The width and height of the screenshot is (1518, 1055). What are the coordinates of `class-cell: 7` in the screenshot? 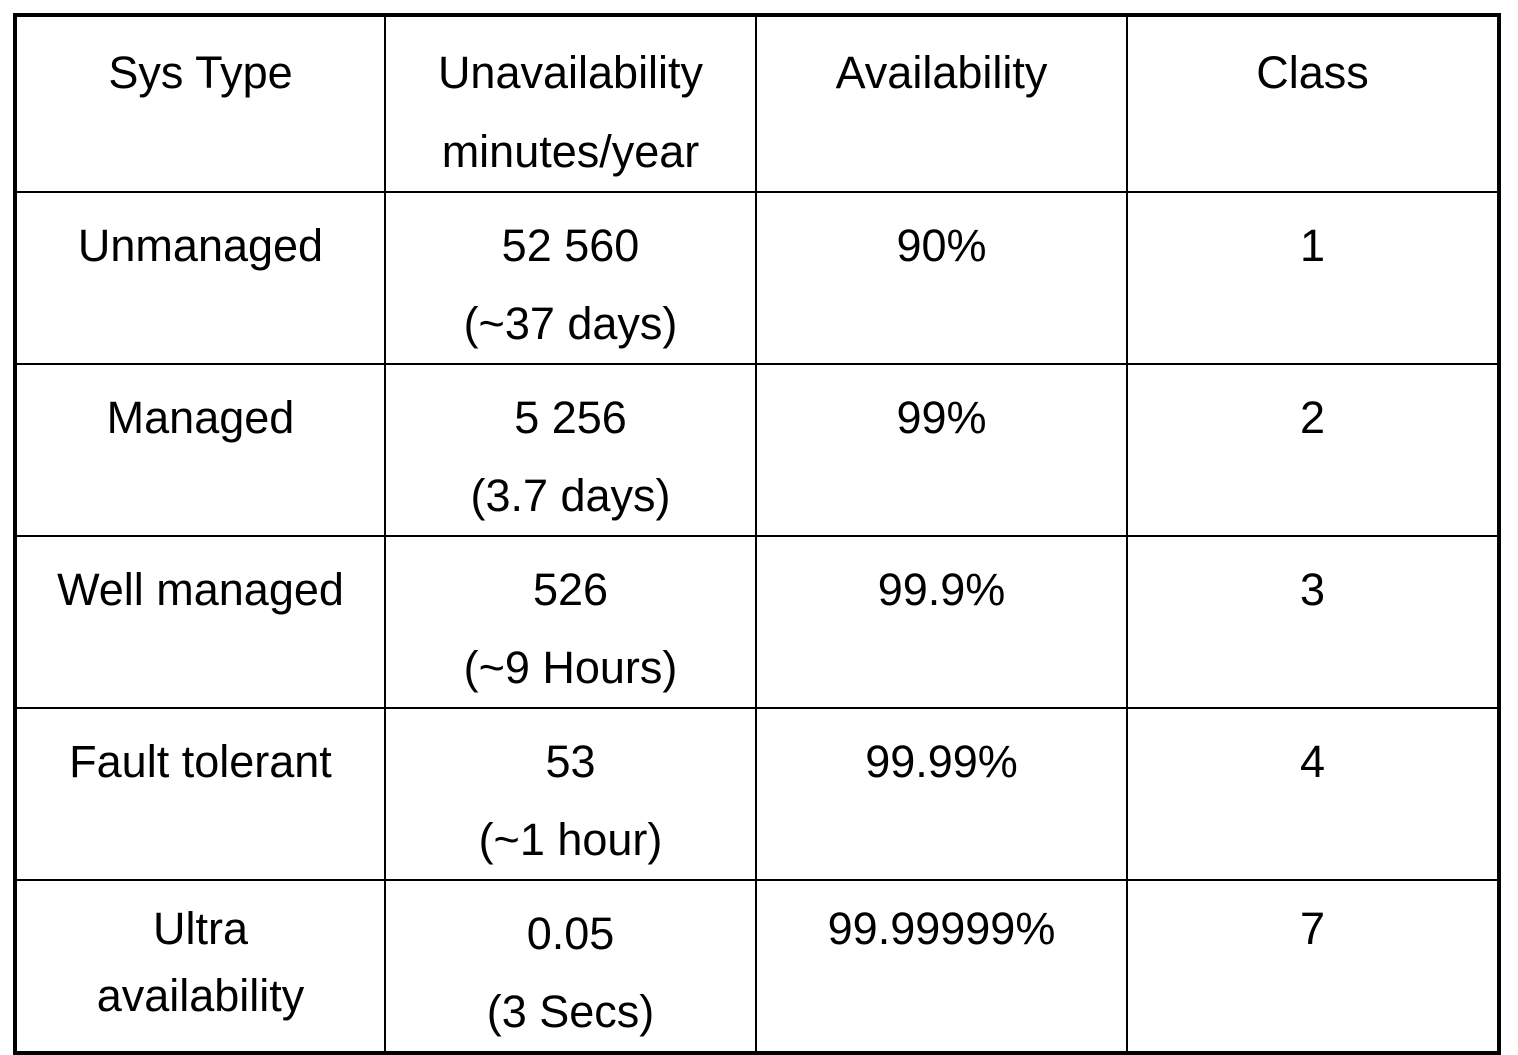 It's located at (1313, 966).